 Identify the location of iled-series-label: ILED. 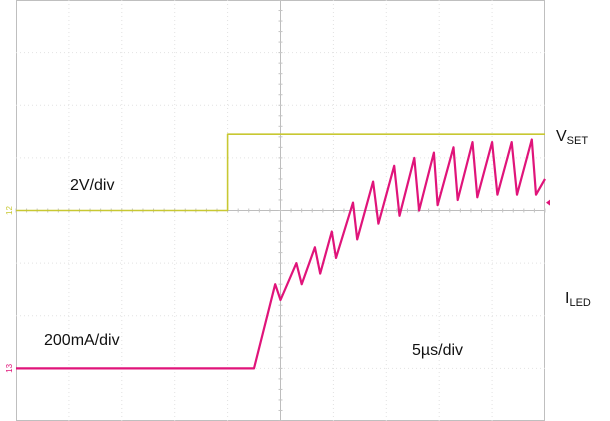
(578, 299).